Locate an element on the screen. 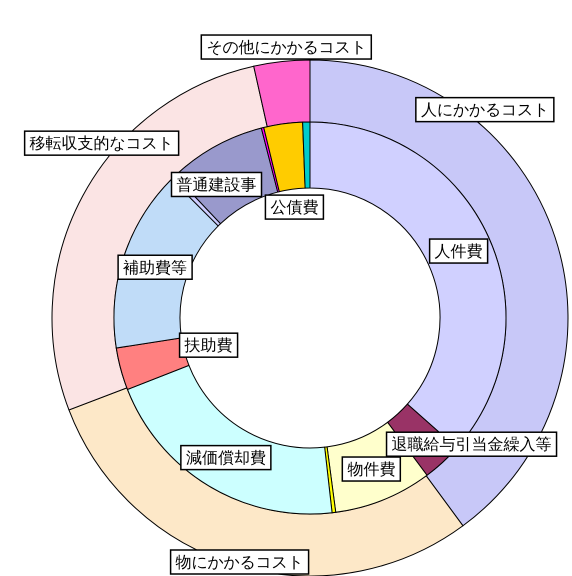 The width and height of the screenshot is (572, 576). slice-label: 人にかかるコスト is located at coordinates (484, 110).